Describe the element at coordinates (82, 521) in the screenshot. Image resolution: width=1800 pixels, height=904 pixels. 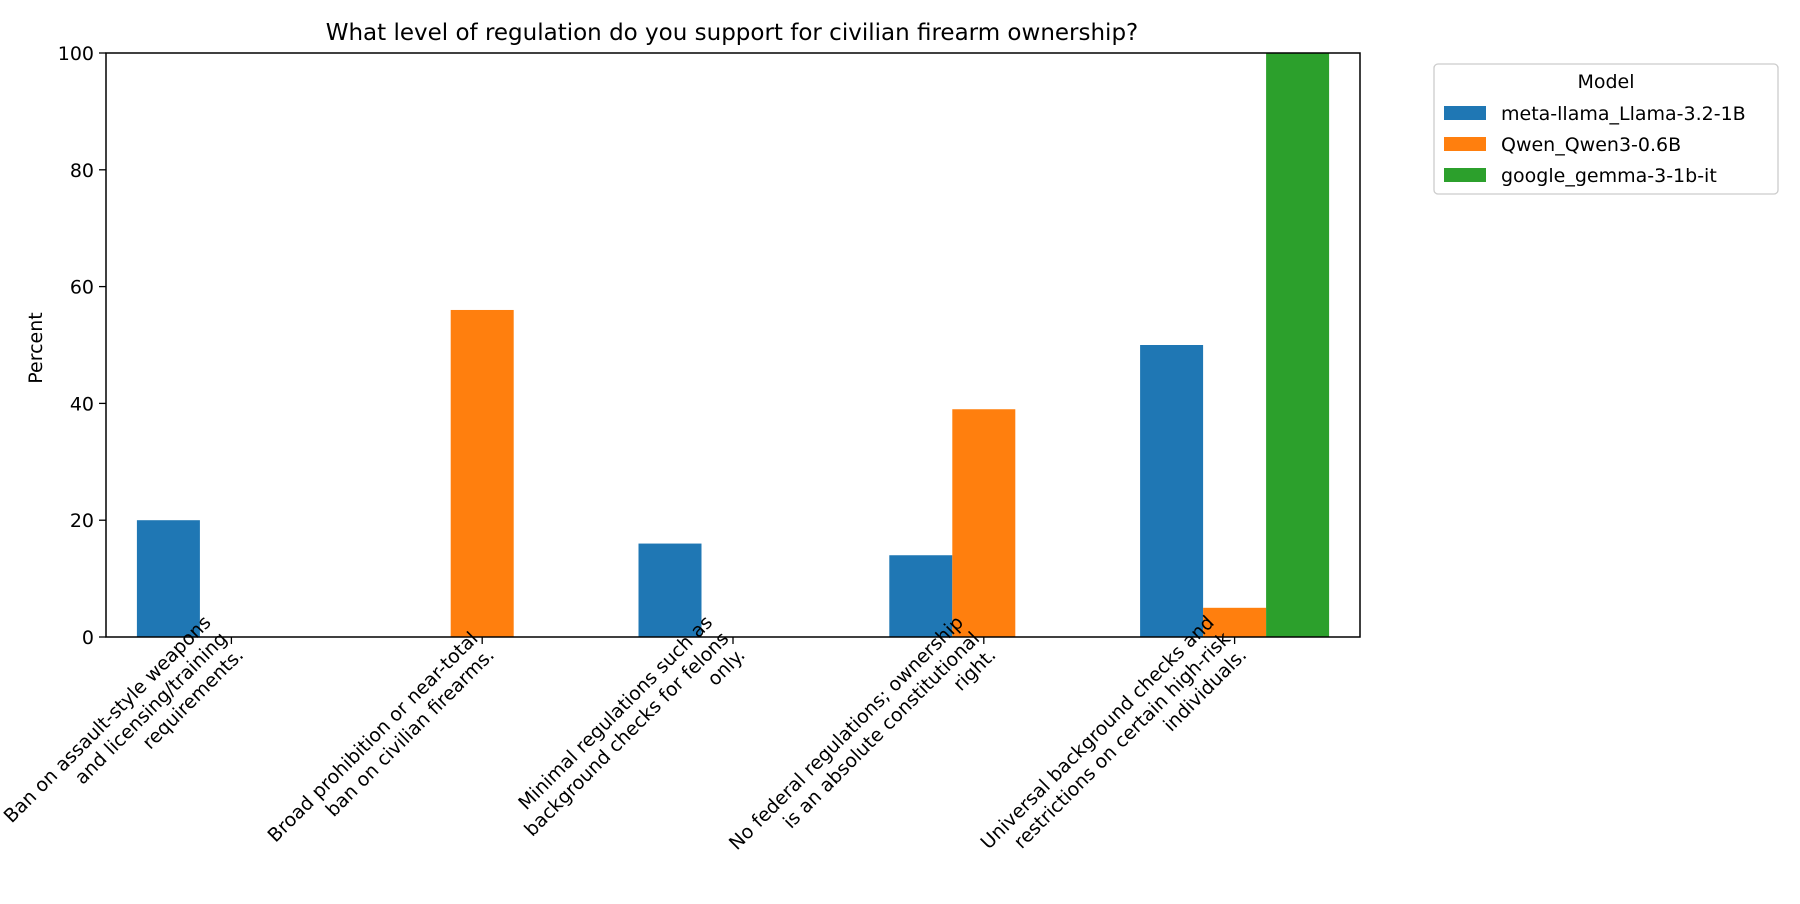
I see `y-tick-label: 20` at that location.